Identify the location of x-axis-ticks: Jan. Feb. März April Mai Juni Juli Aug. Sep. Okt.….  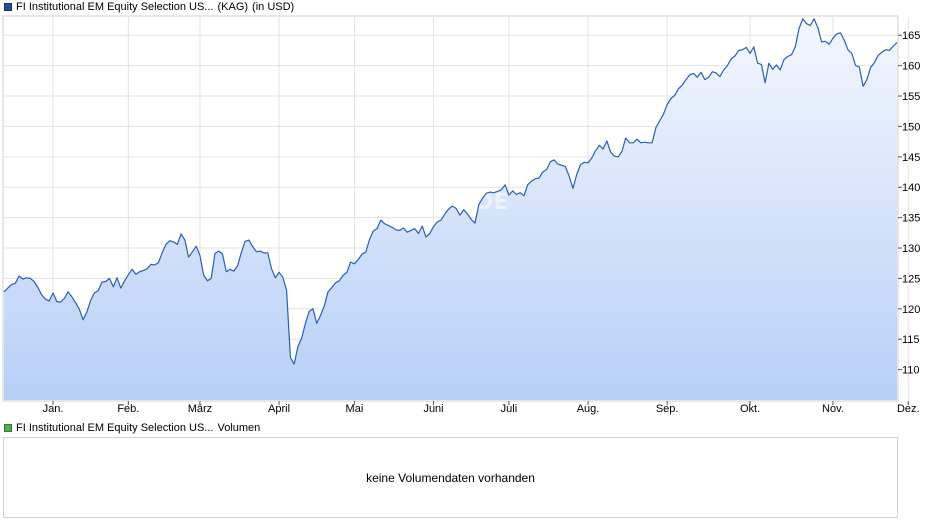
(481, 408).